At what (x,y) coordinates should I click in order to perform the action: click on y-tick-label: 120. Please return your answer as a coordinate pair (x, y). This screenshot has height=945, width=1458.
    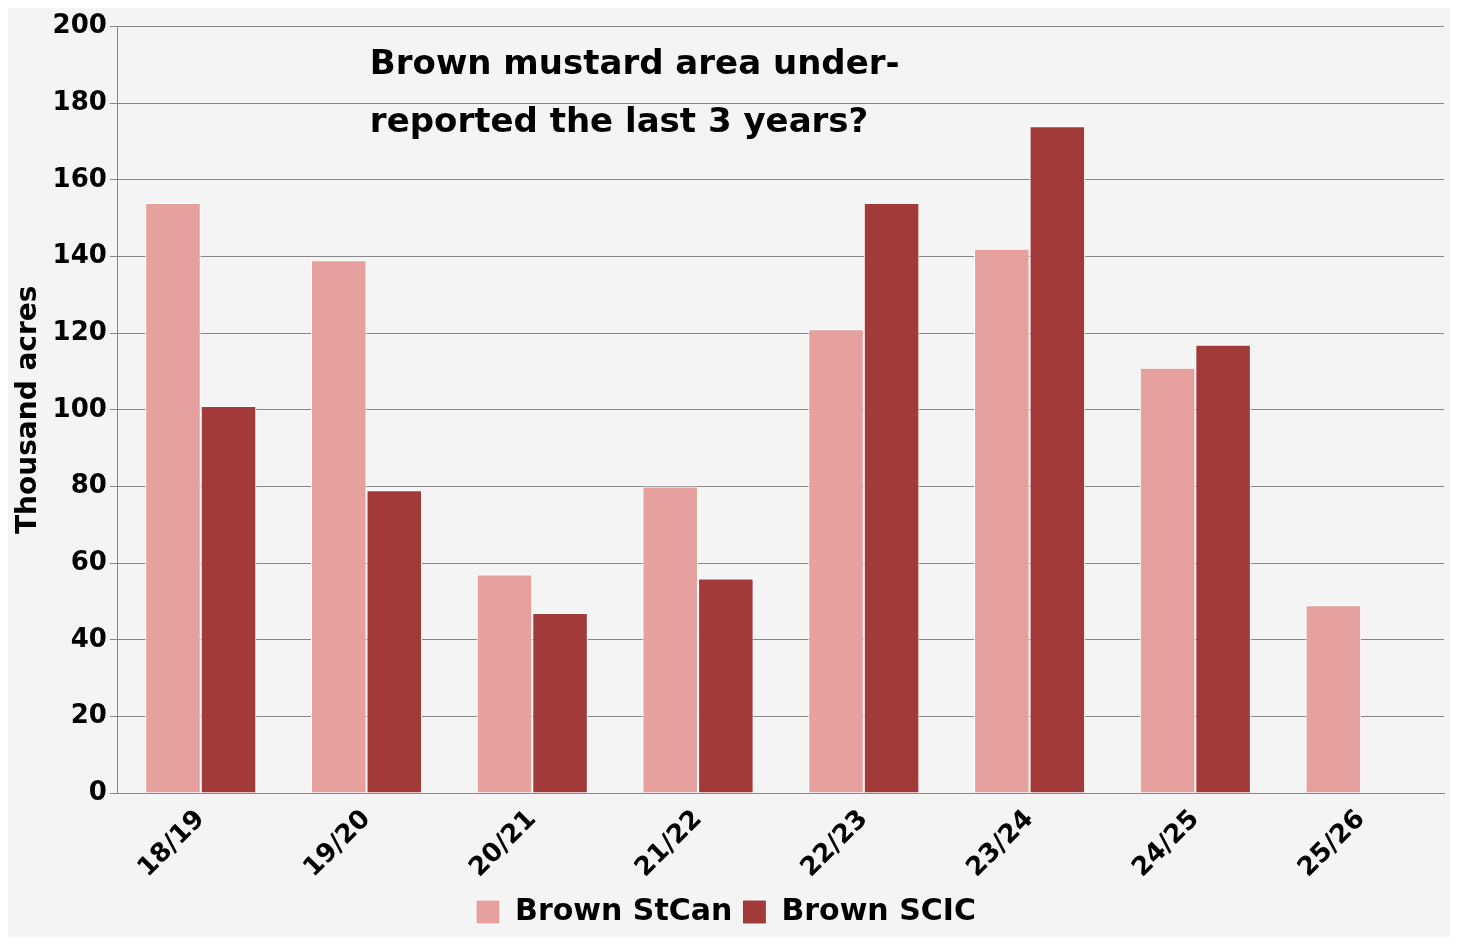
    Looking at the image, I should click on (79, 330).